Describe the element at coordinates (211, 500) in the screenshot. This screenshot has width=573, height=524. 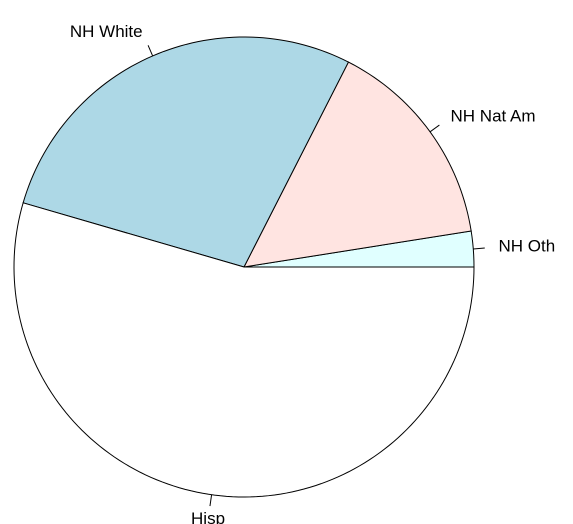
I see `leader-line-hisp` at that location.